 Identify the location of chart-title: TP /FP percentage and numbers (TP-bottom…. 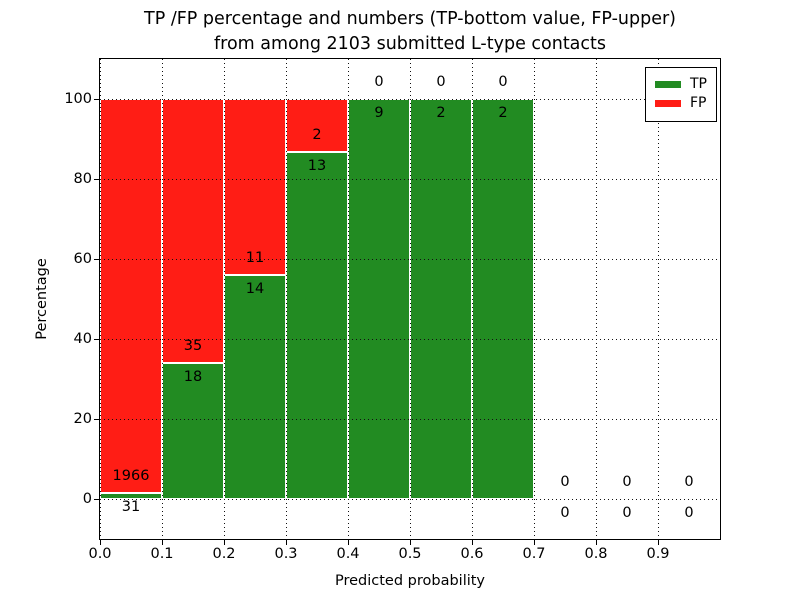
(410, 32).